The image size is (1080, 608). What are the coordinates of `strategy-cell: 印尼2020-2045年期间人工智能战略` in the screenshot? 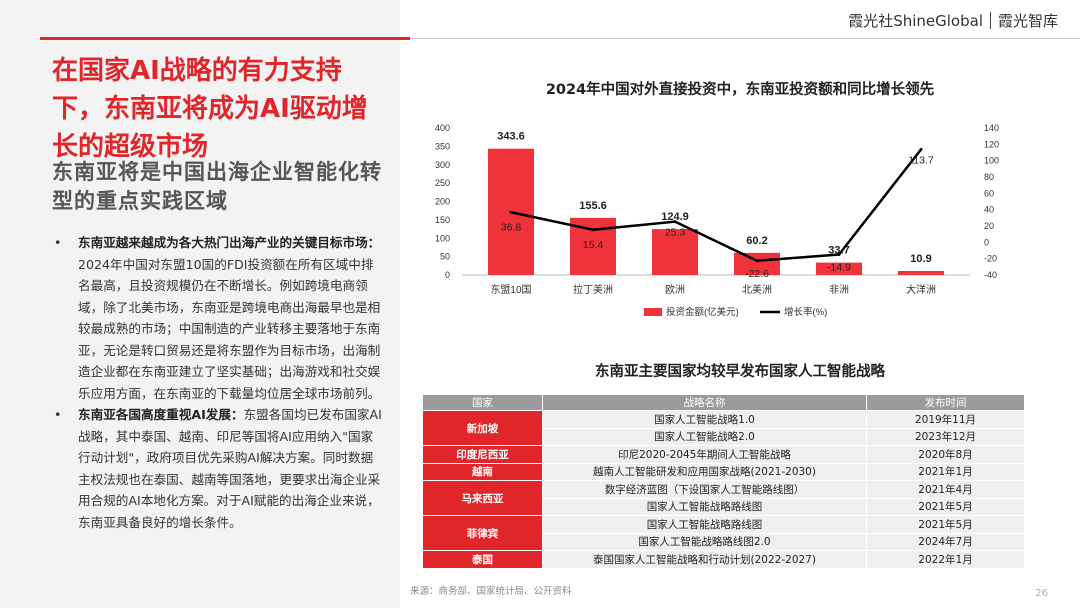 It's located at (704, 454).